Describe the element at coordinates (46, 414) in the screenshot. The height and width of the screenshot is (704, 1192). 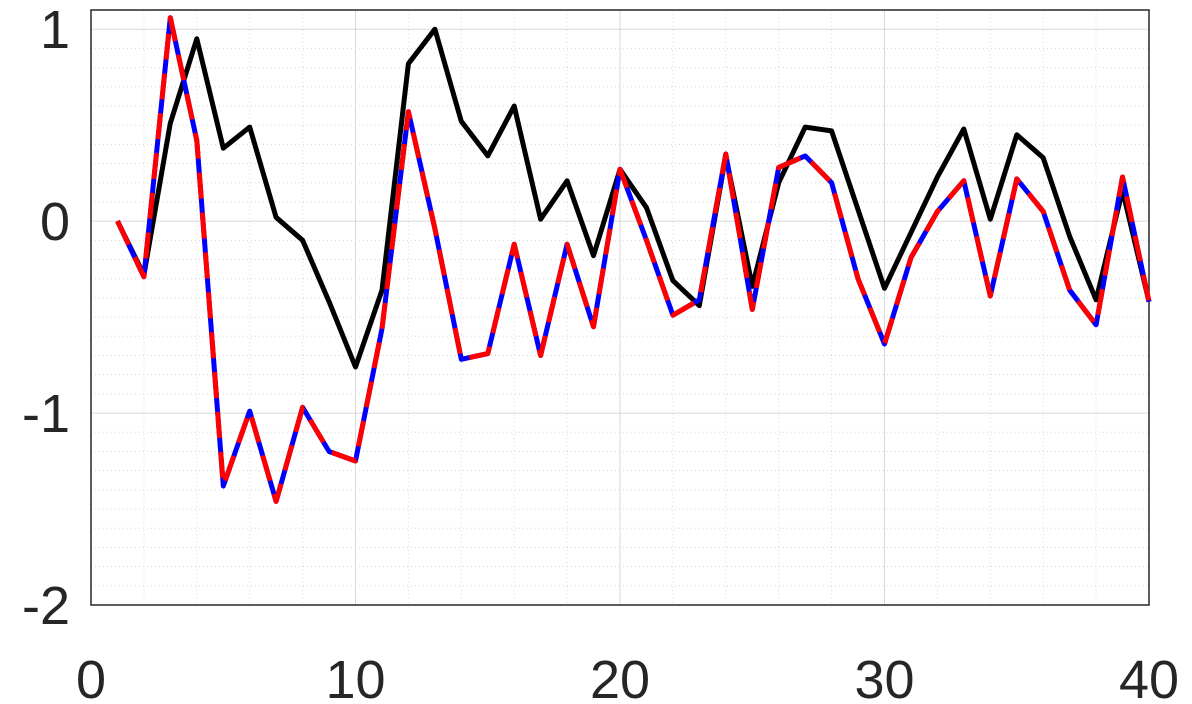
I see `y-tick-label: -1` at that location.